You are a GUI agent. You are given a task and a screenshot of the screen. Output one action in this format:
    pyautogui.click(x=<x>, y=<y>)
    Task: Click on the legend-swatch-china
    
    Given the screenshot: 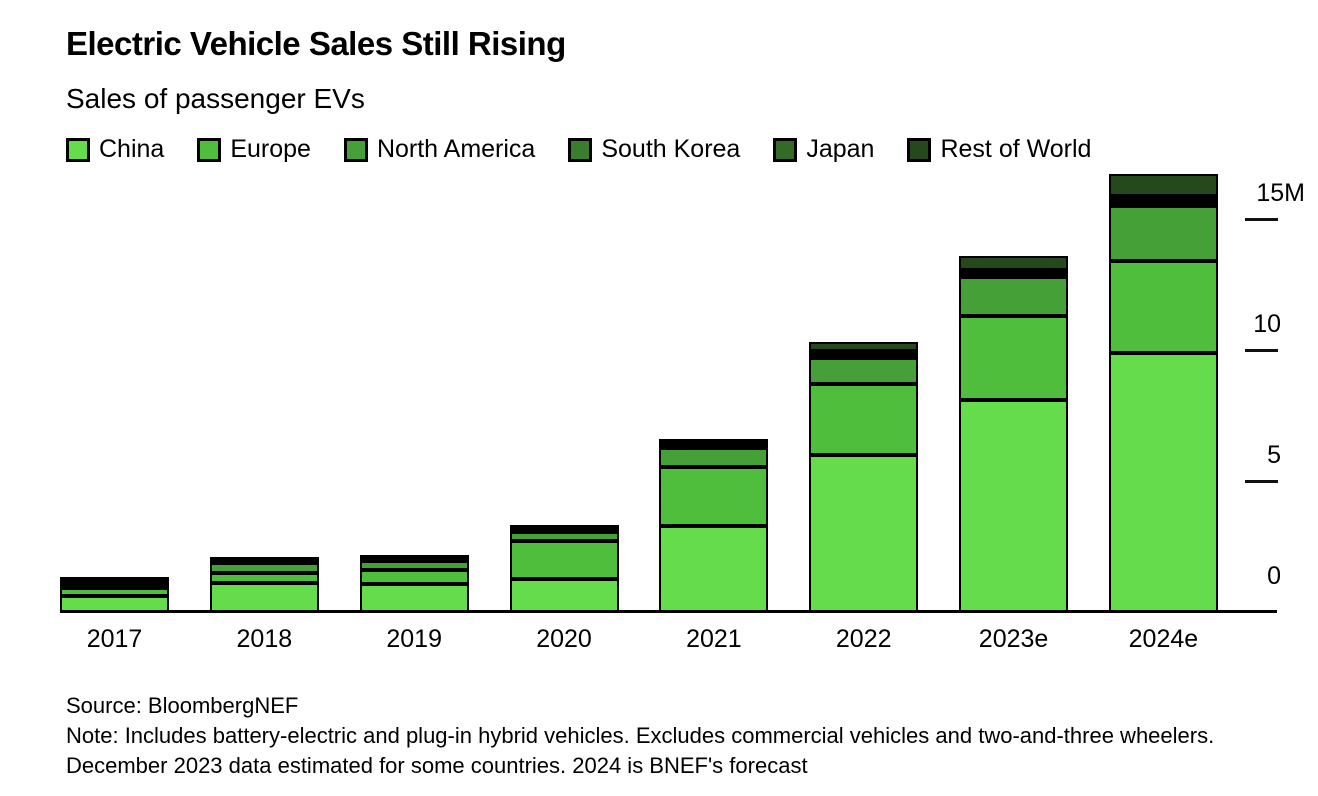 What is the action you would take?
    pyautogui.click(x=78, y=149)
    